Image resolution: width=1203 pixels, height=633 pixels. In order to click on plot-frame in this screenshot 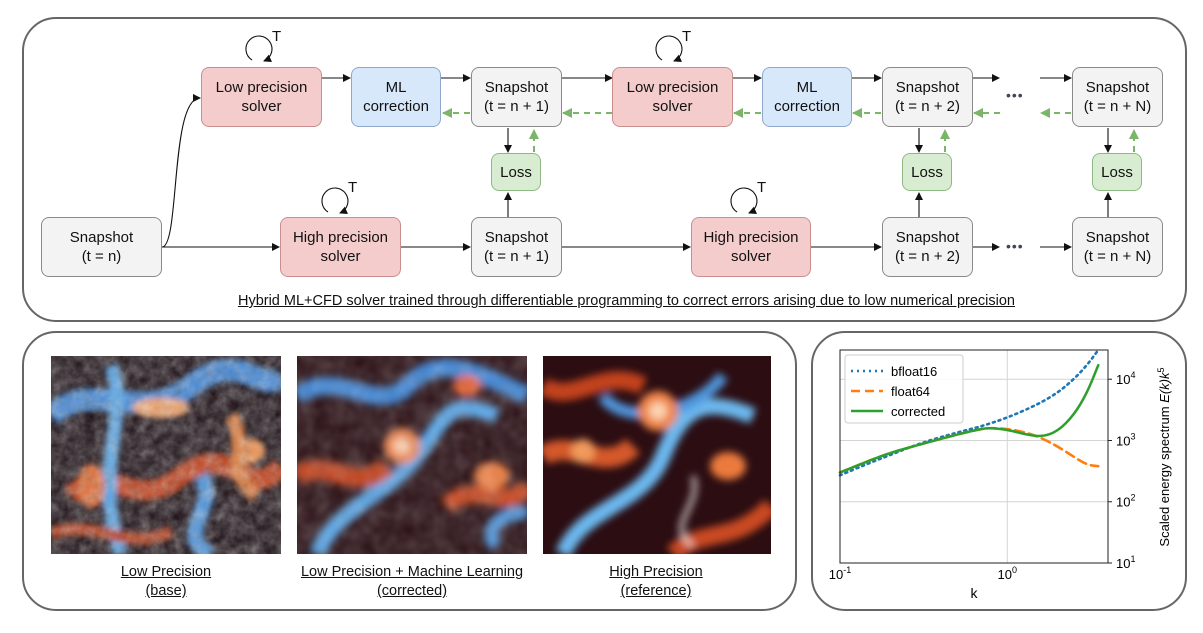, I will do `click(974, 456)`.